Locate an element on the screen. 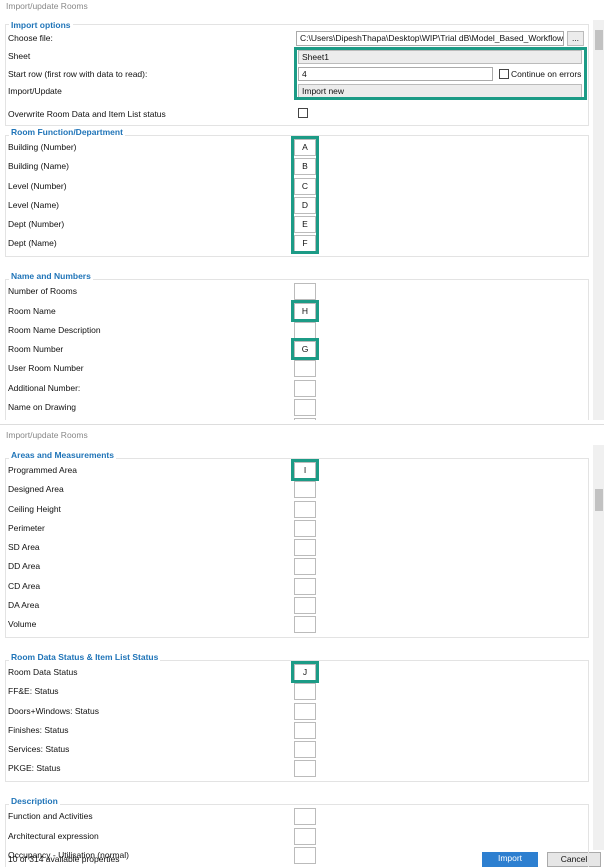 Image resolution: width=604 pixels, height=867 pixels. mapping-cell: C is located at coordinates (305, 186).